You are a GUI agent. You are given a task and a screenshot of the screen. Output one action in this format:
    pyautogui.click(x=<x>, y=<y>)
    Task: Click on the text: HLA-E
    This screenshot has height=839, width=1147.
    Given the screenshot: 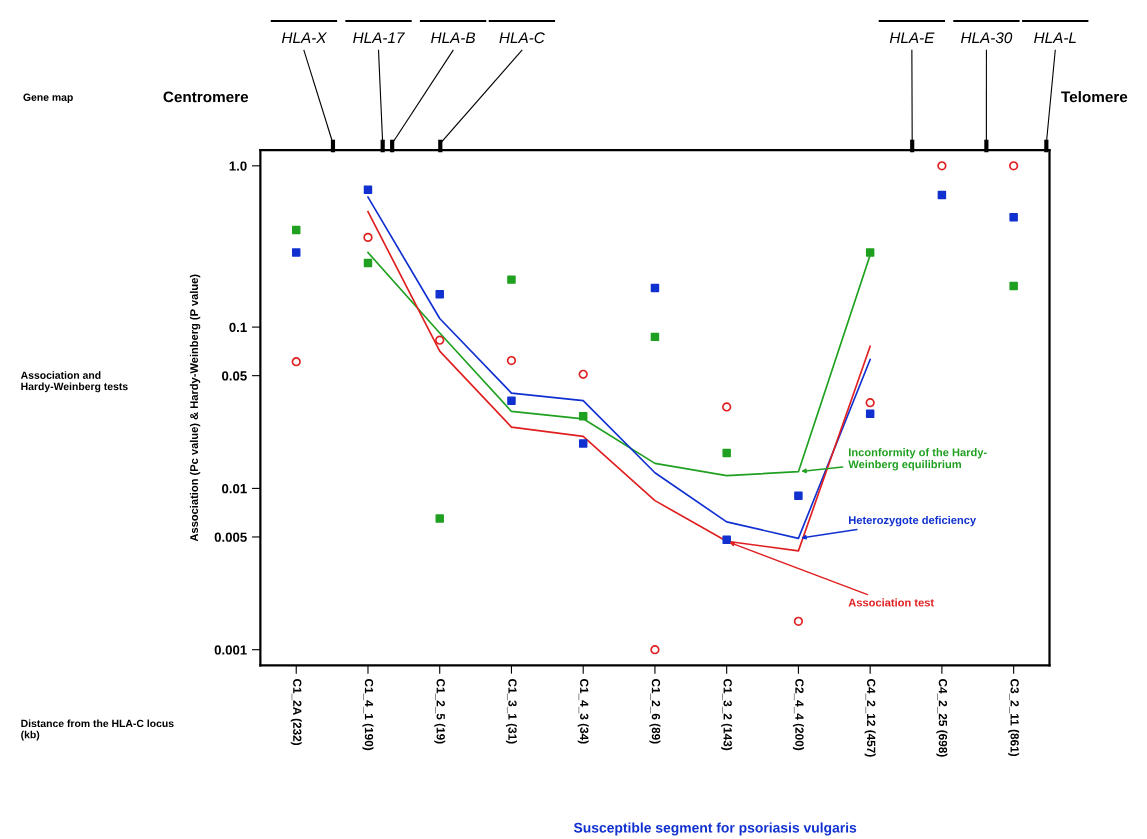 What is the action you would take?
    pyautogui.click(x=912, y=37)
    